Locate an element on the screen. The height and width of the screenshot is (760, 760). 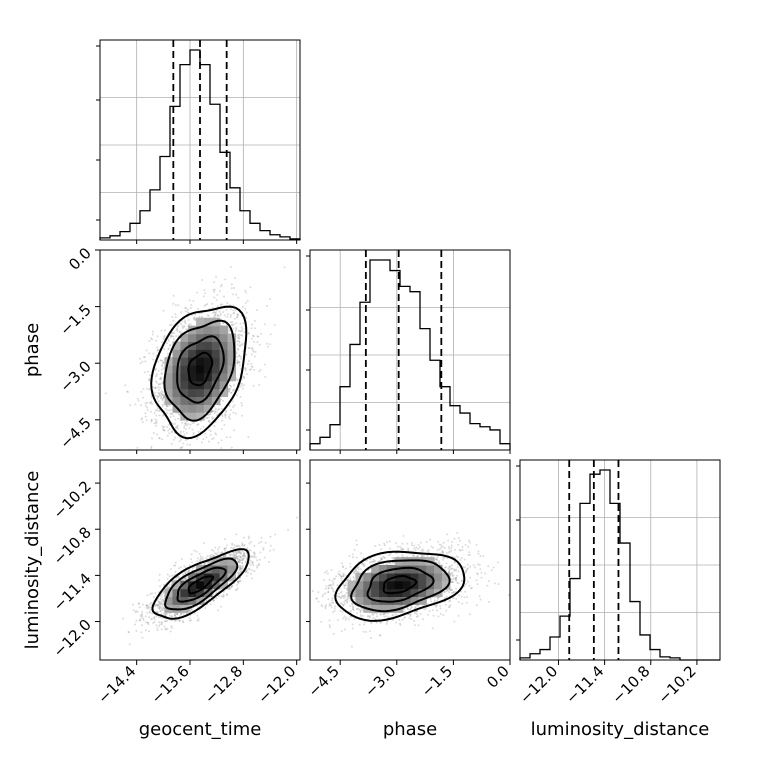
axes-frame is located at coordinates (410, 350).